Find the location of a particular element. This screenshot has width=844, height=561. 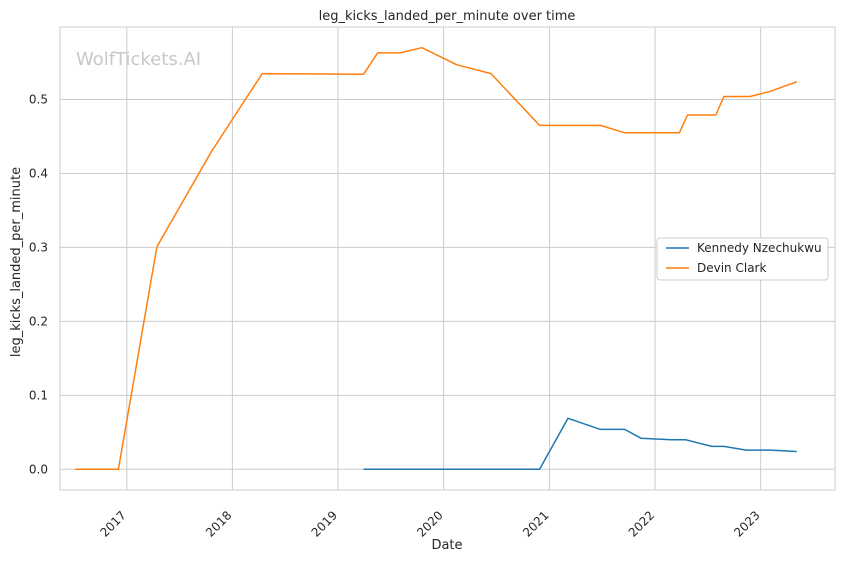

legend-box is located at coordinates (742, 259).